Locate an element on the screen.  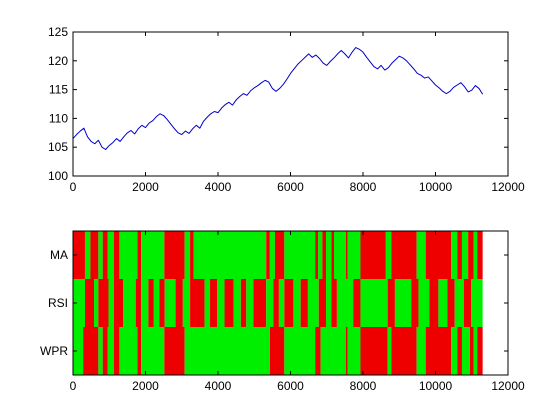
x-tick-label: 2000 is located at coordinates (145, 386).